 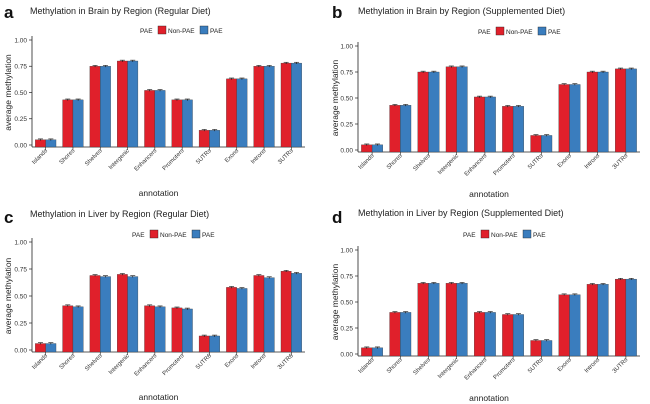 I want to click on bar-pae-introns, so click(x=603, y=320).